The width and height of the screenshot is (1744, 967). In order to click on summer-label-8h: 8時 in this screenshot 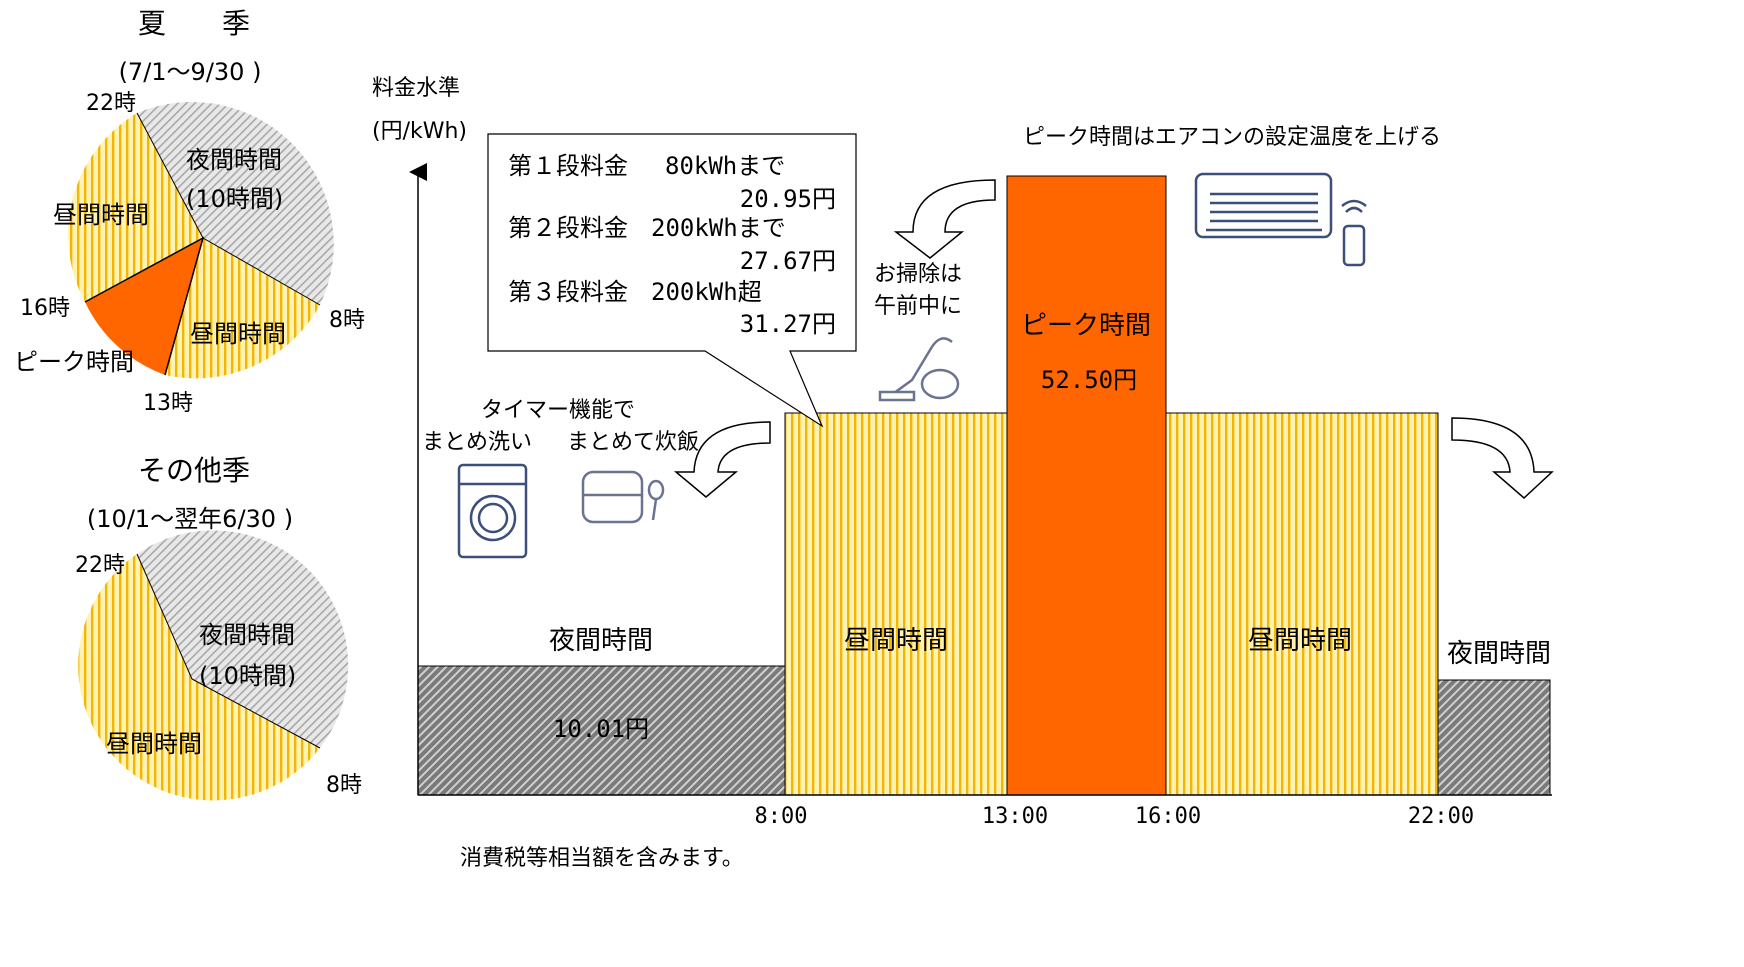, I will do `click(347, 320)`.